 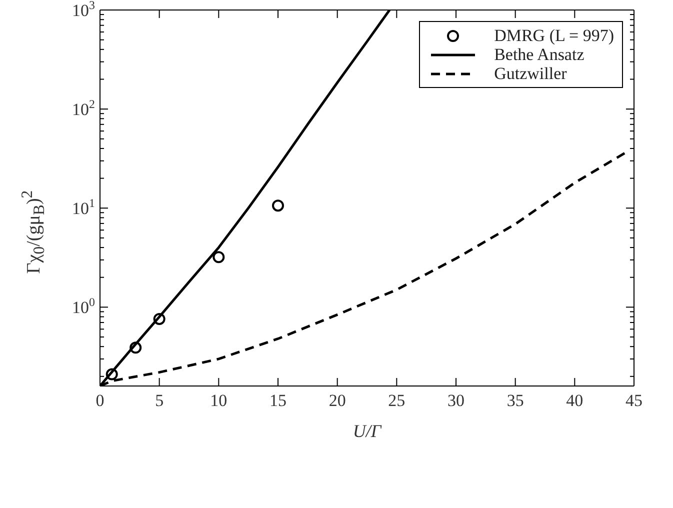 I want to click on x-tick-label: 40, so click(x=575, y=400).